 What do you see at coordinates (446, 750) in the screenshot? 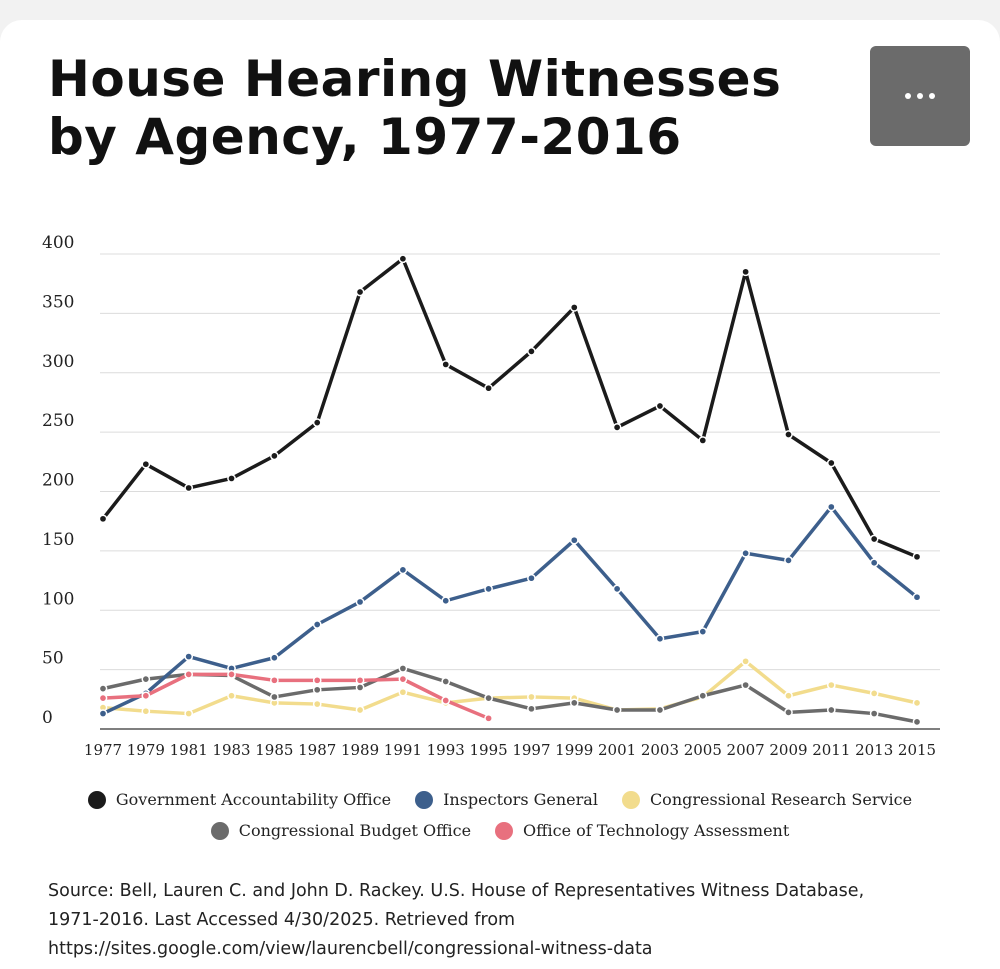
I see `x-tick-label: 1993` at bounding box center [446, 750].